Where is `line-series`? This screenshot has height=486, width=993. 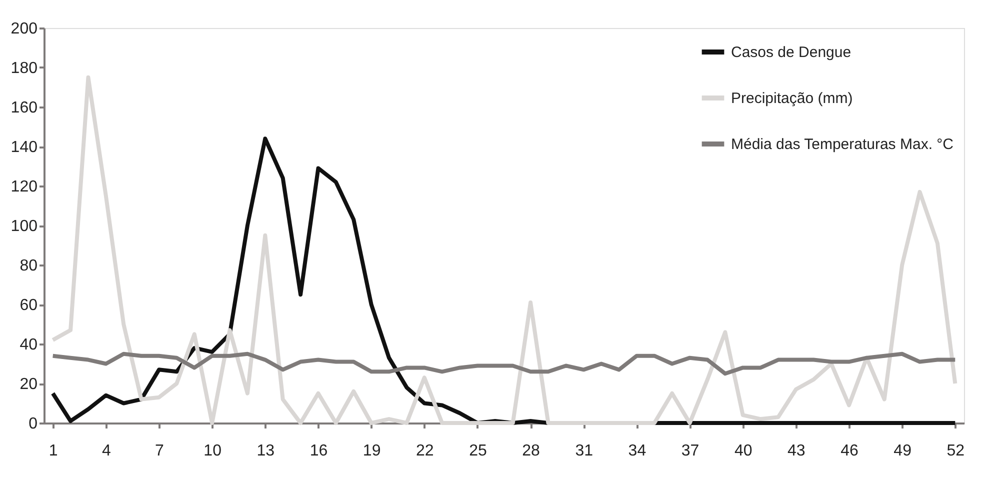
line-series is located at coordinates (504, 364).